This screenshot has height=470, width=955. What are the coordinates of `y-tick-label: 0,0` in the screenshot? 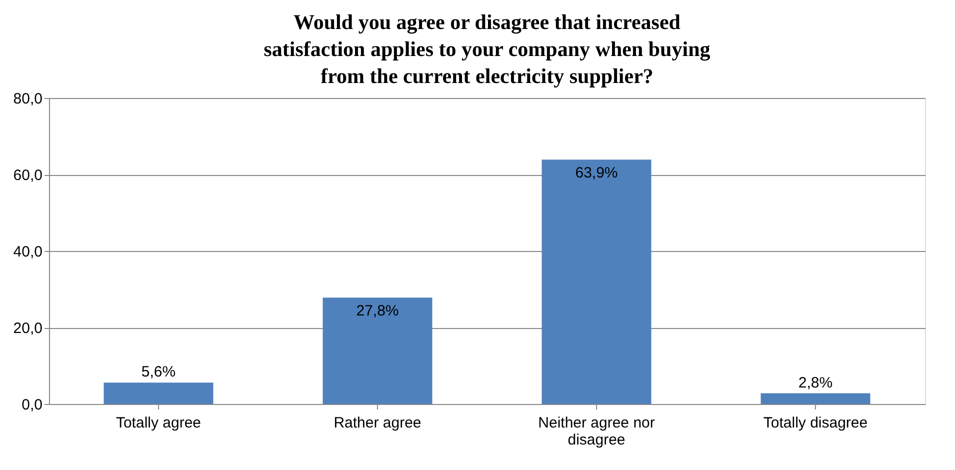 It's located at (32, 405).